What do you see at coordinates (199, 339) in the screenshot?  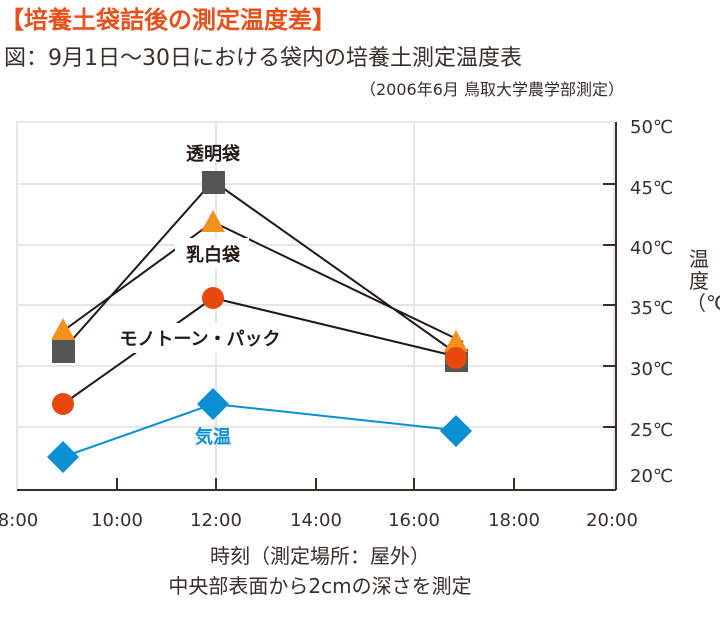 I see `label-monotone-pack: モノトーン・パック` at bounding box center [199, 339].